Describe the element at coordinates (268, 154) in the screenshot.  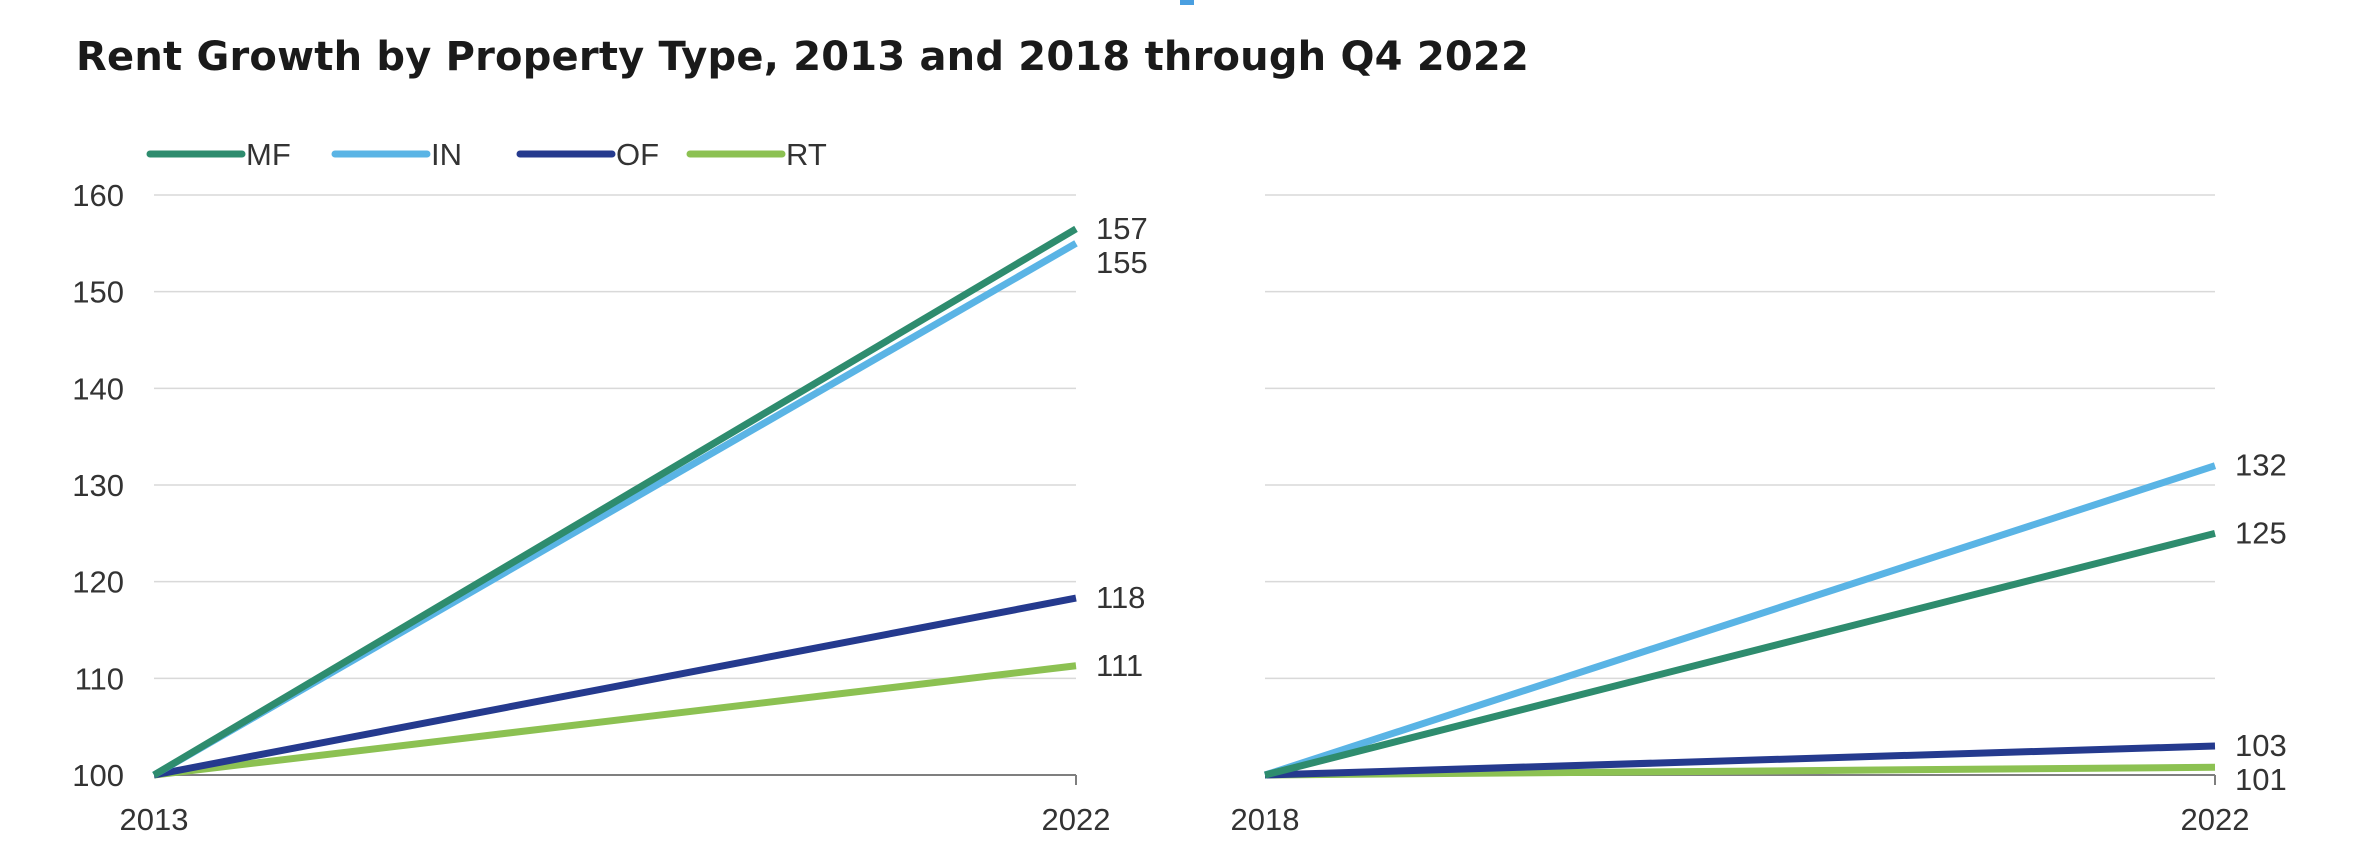
I see `legend-label-mf: MF` at that location.